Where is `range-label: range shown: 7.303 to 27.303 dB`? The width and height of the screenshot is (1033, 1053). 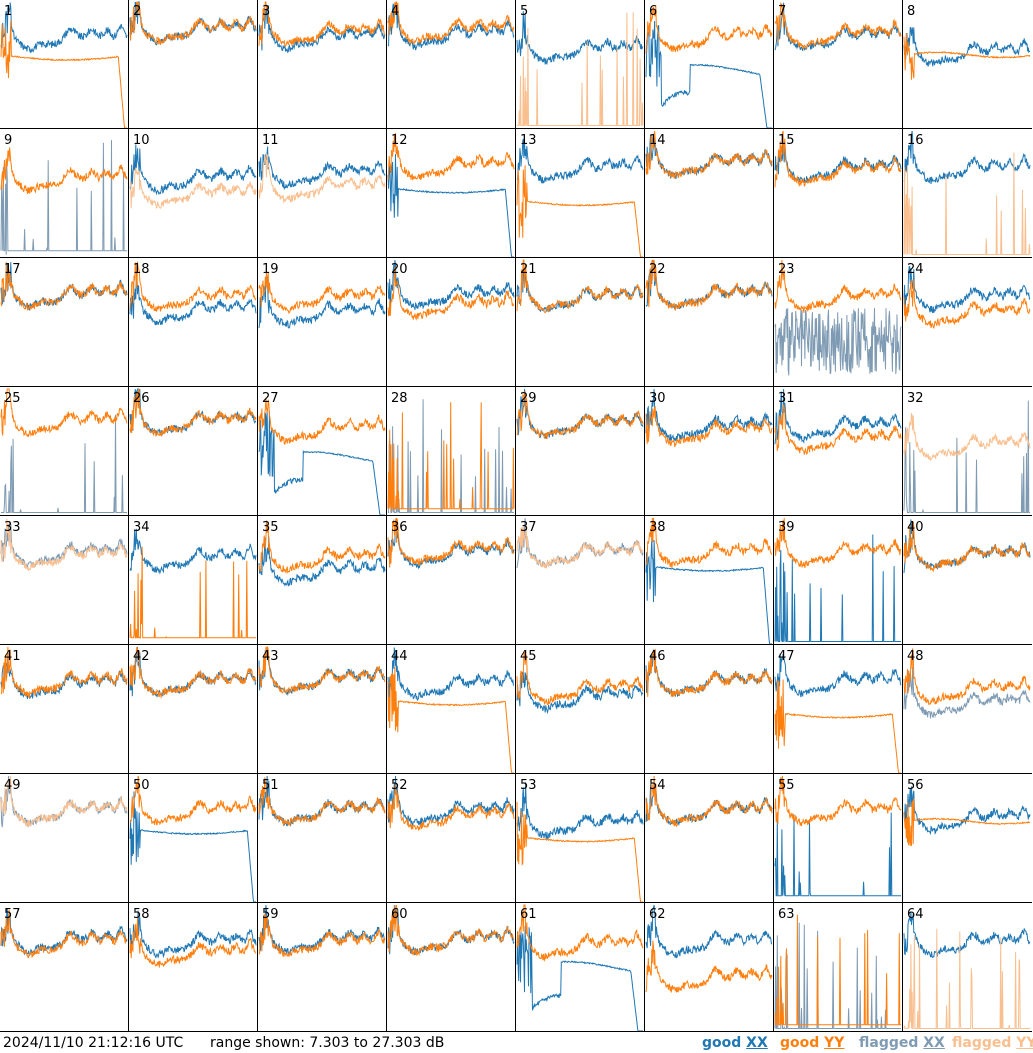 range-label: range shown: 7.303 to 27.303 dB is located at coordinates (327, 1043).